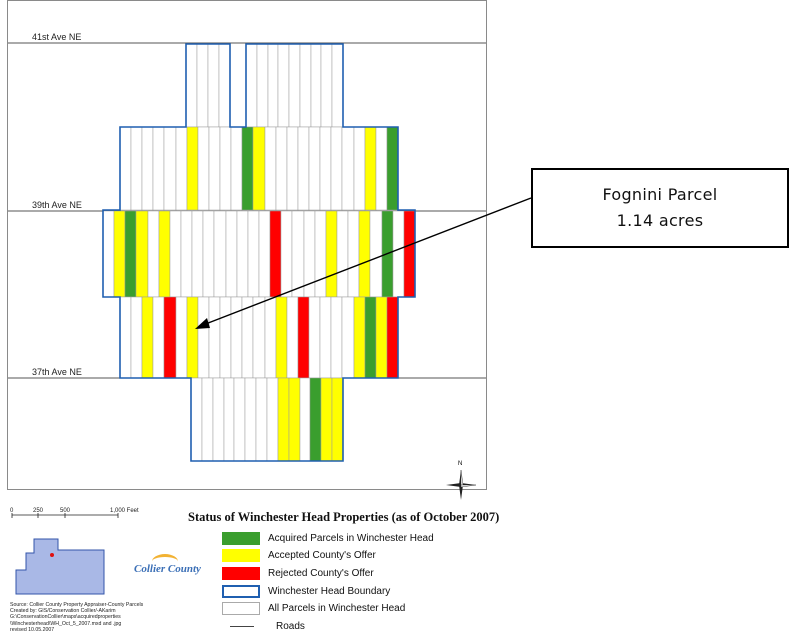 The width and height of the screenshot is (811, 637). I want to click on legend-swatch-parcels, so click(241, 608).